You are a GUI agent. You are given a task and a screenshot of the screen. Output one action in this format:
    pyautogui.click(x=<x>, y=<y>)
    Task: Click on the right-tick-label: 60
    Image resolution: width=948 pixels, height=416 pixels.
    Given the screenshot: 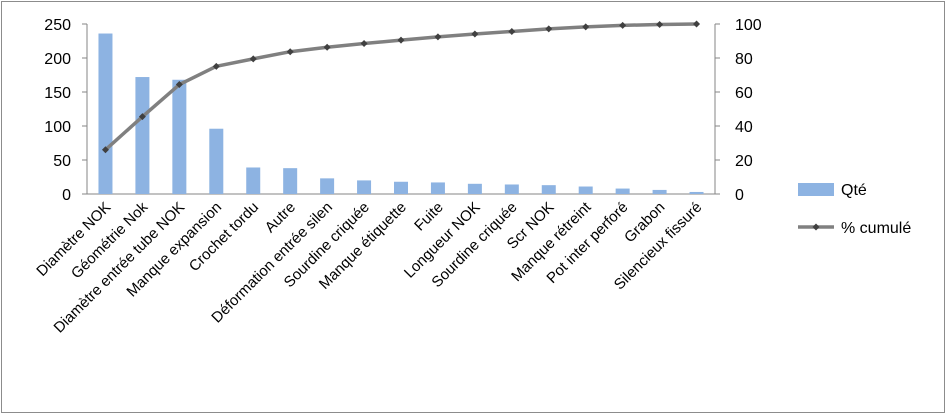 What is the action you would take?
    pyautogui.click(x=744, y=93)
    